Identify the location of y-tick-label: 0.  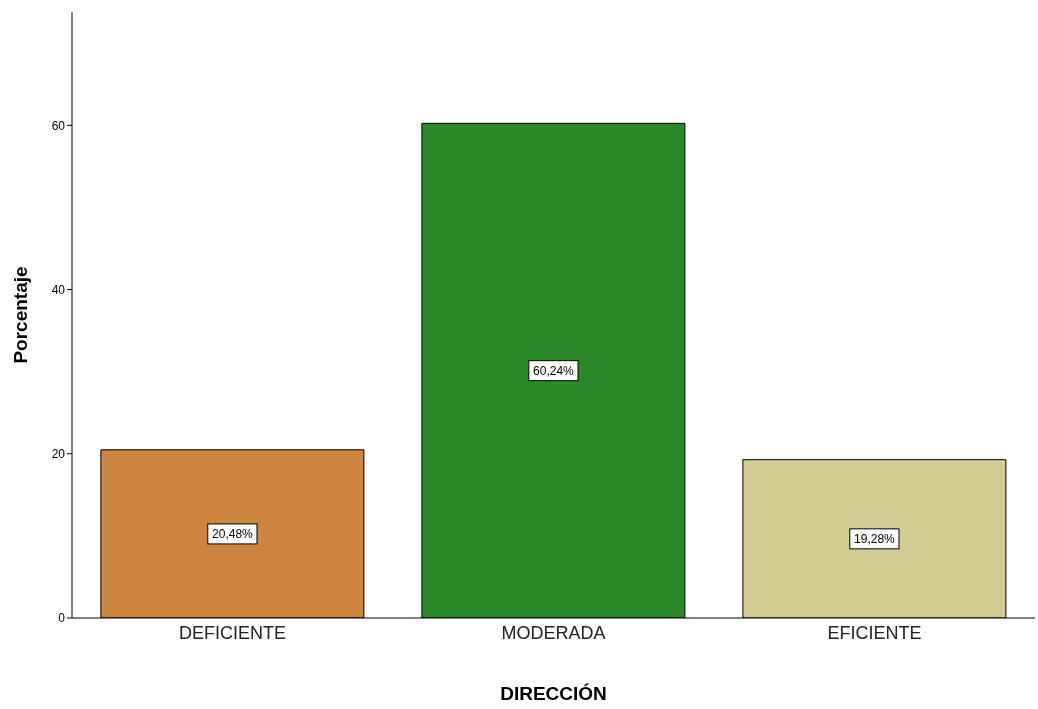
(62, 618).